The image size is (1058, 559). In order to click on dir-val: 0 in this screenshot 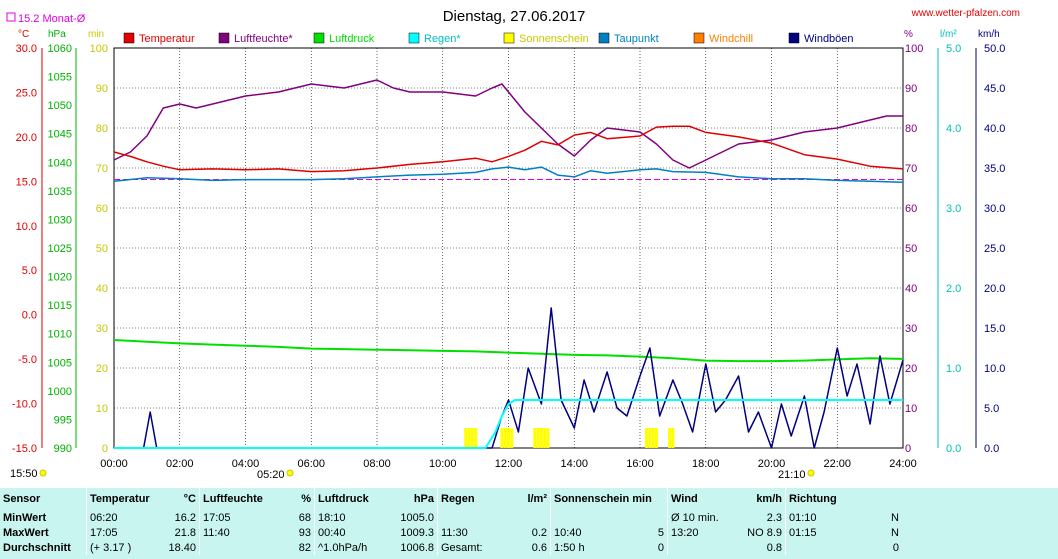, I will do `click(895, 547)`.